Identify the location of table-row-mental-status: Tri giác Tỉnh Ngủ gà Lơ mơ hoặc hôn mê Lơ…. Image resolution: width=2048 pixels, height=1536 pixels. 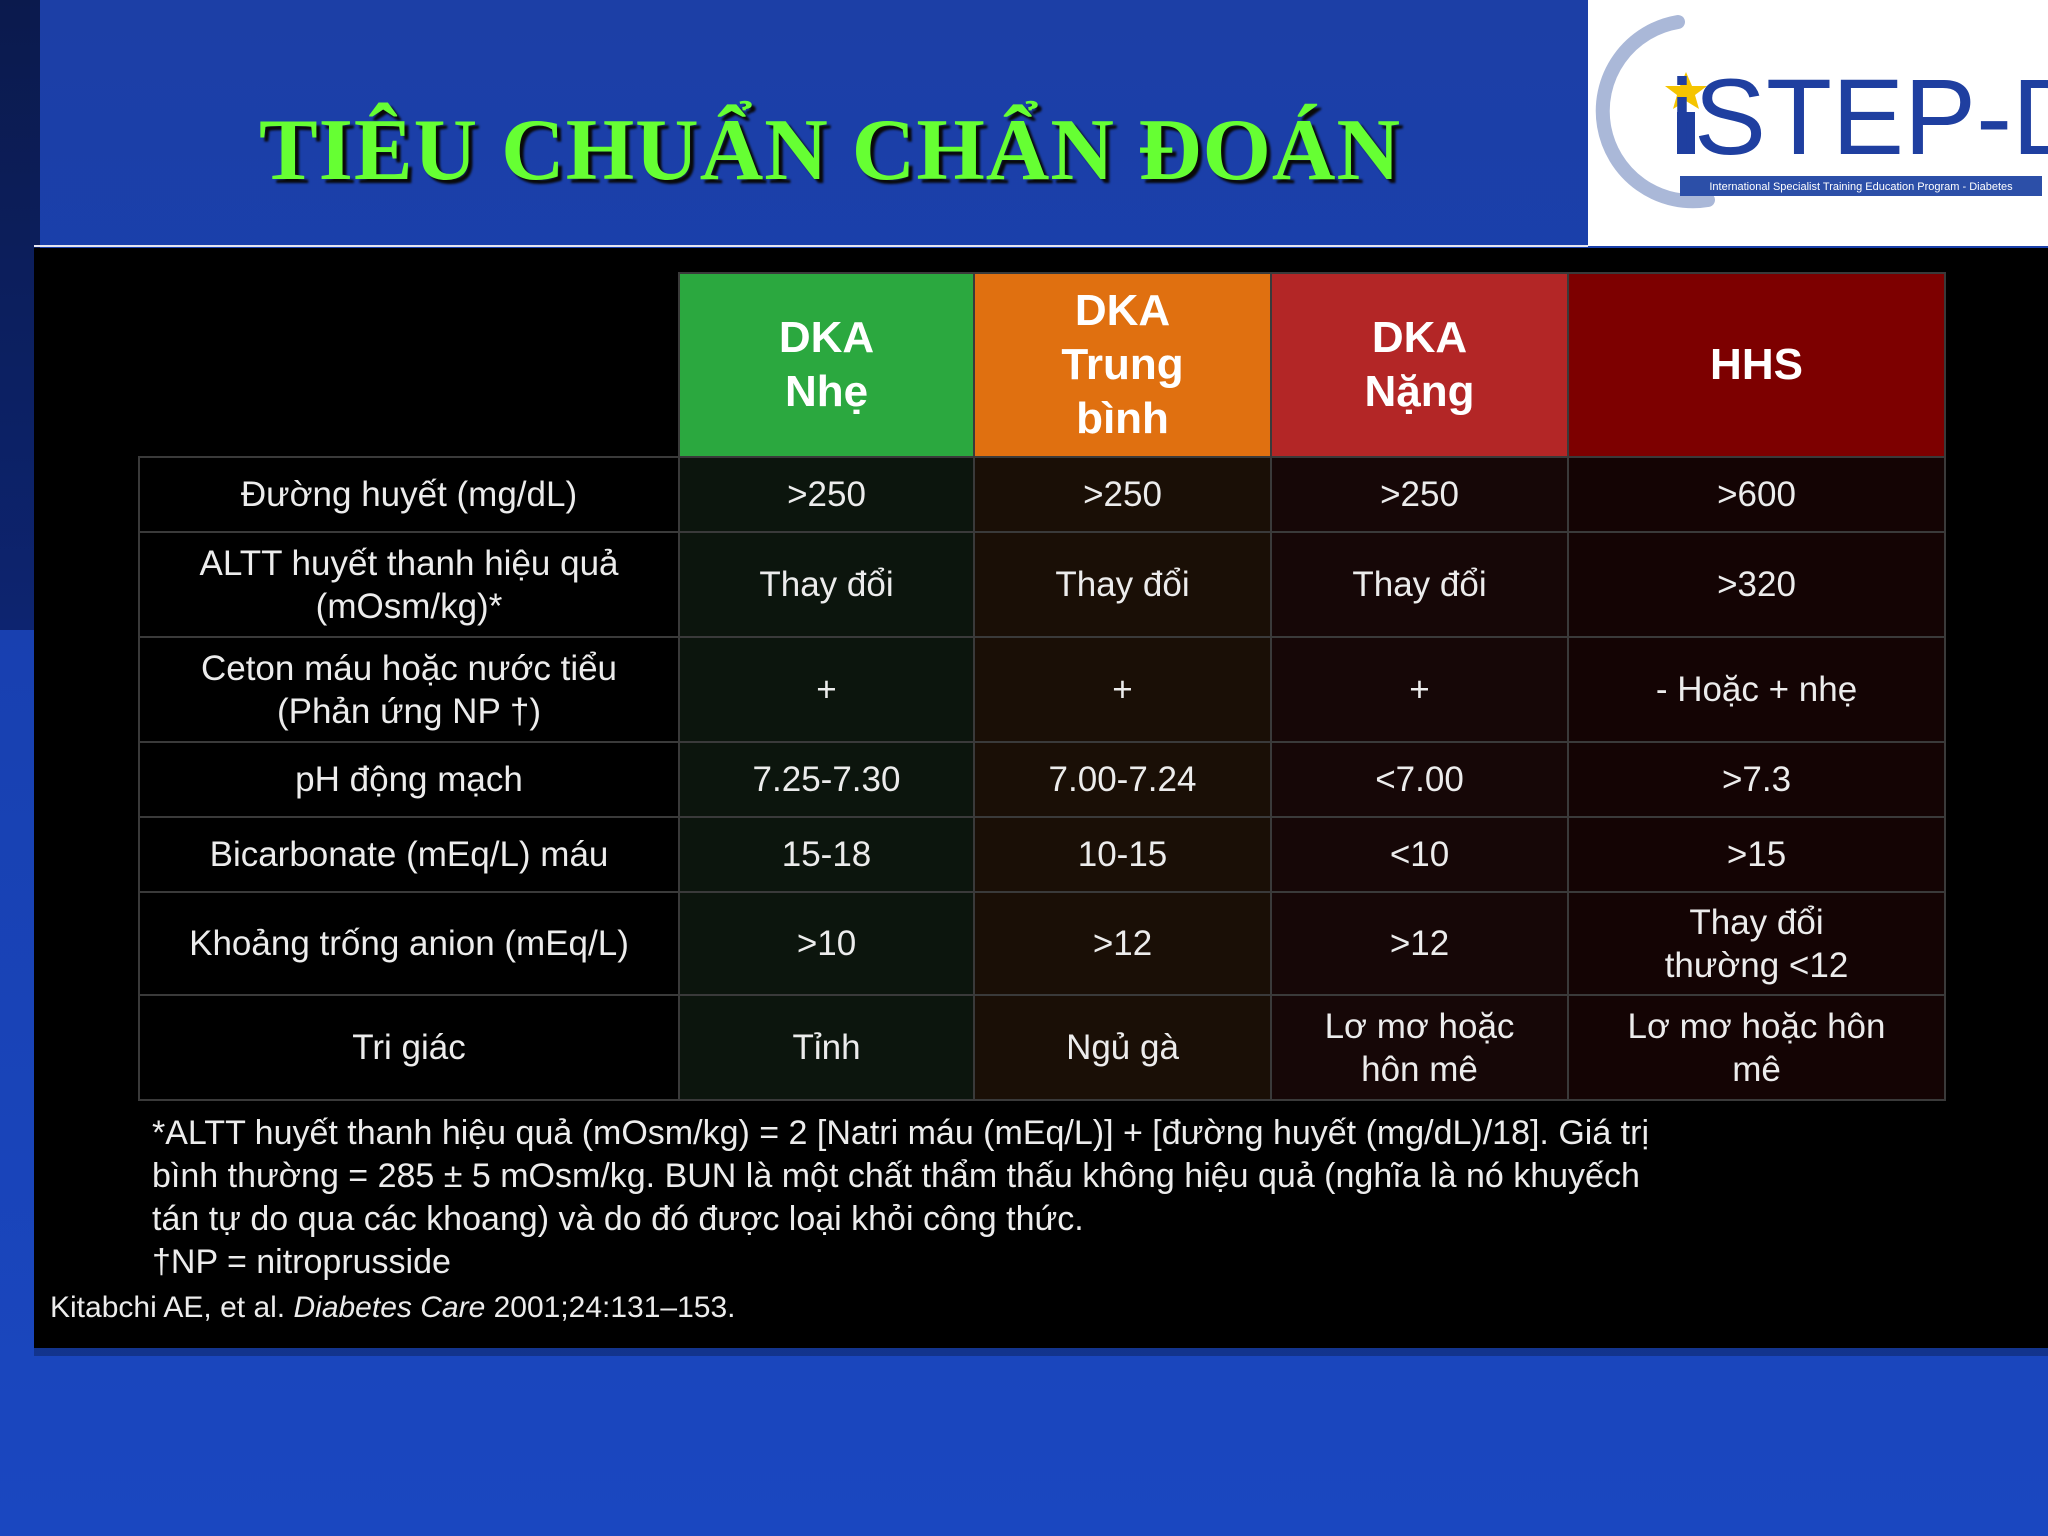
(1042, 1047).